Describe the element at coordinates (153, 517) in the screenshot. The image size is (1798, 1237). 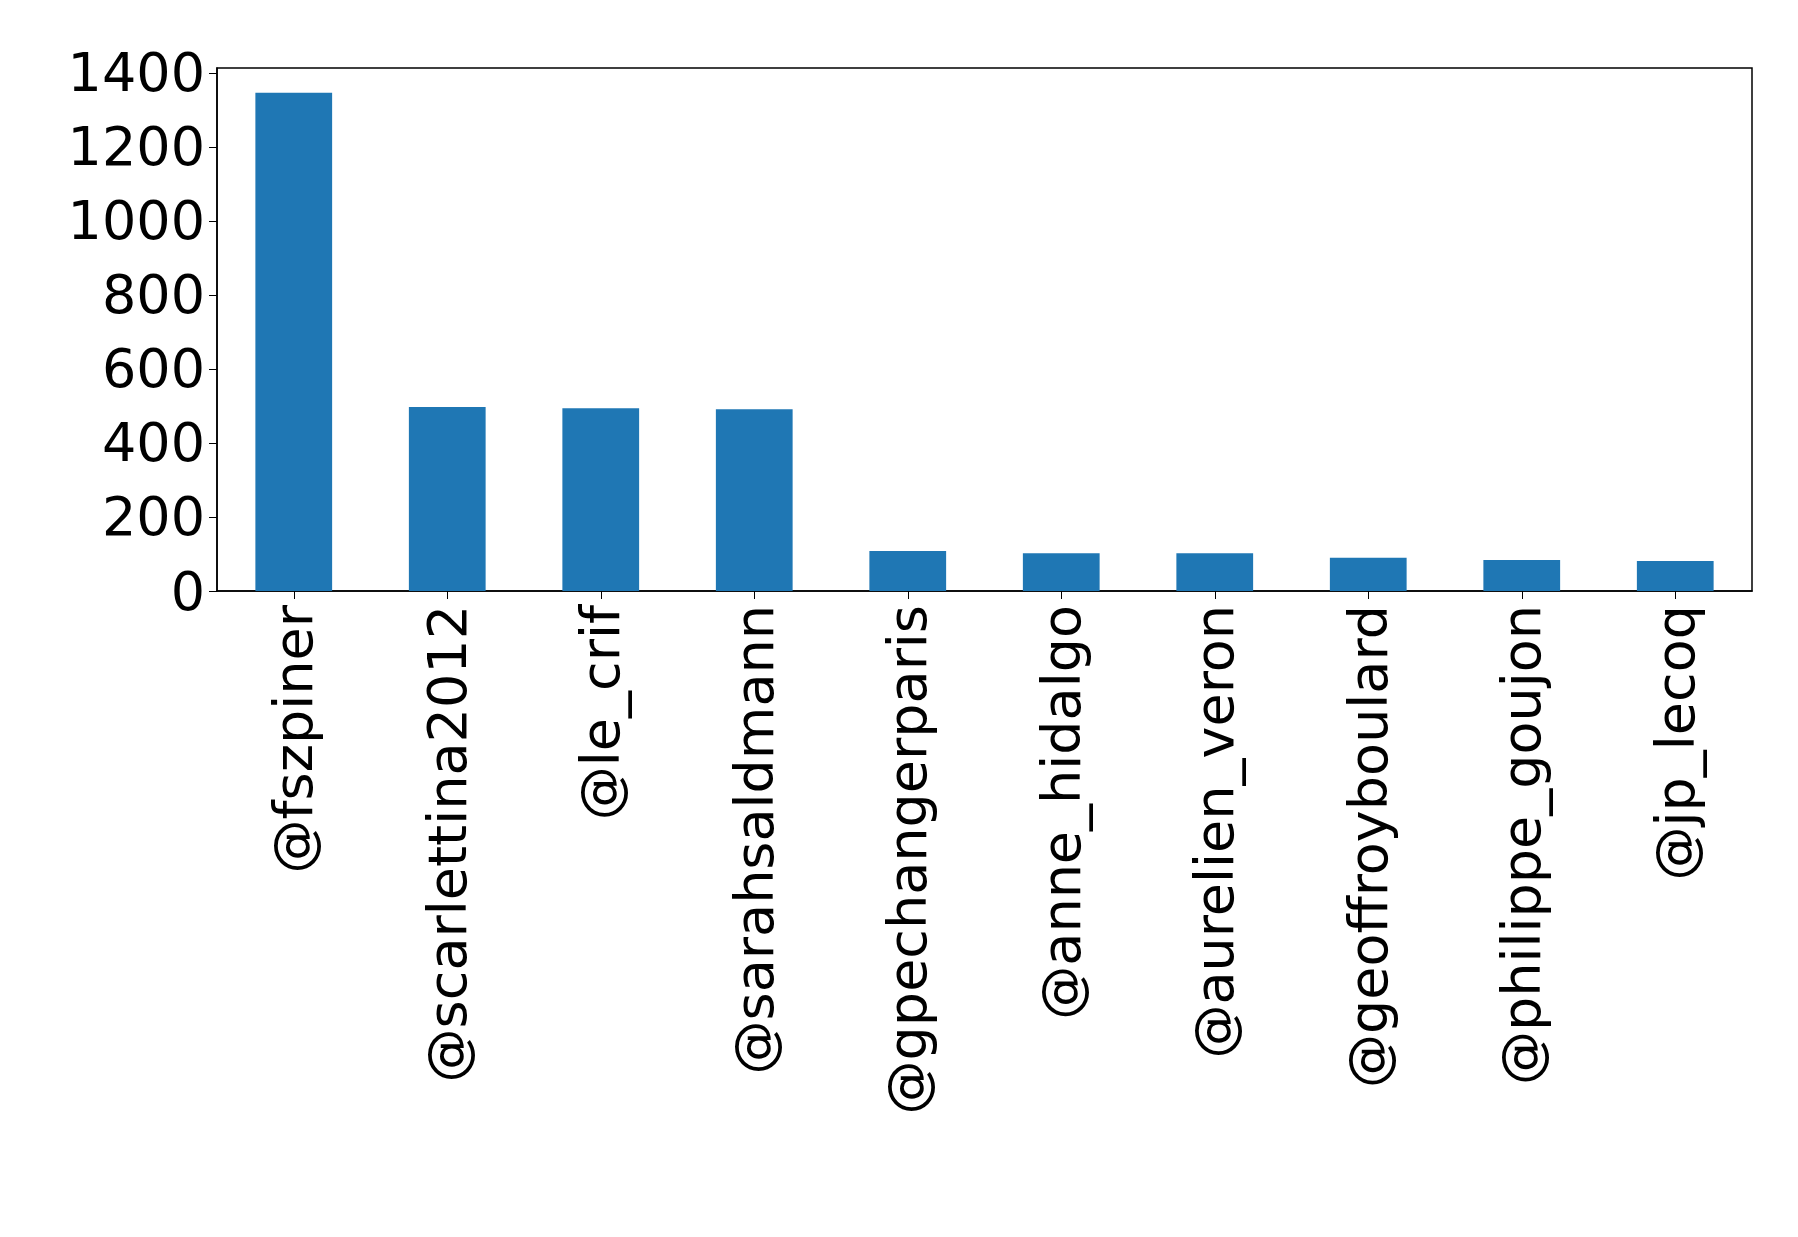
I see `y-tick-label: 200` at that location.